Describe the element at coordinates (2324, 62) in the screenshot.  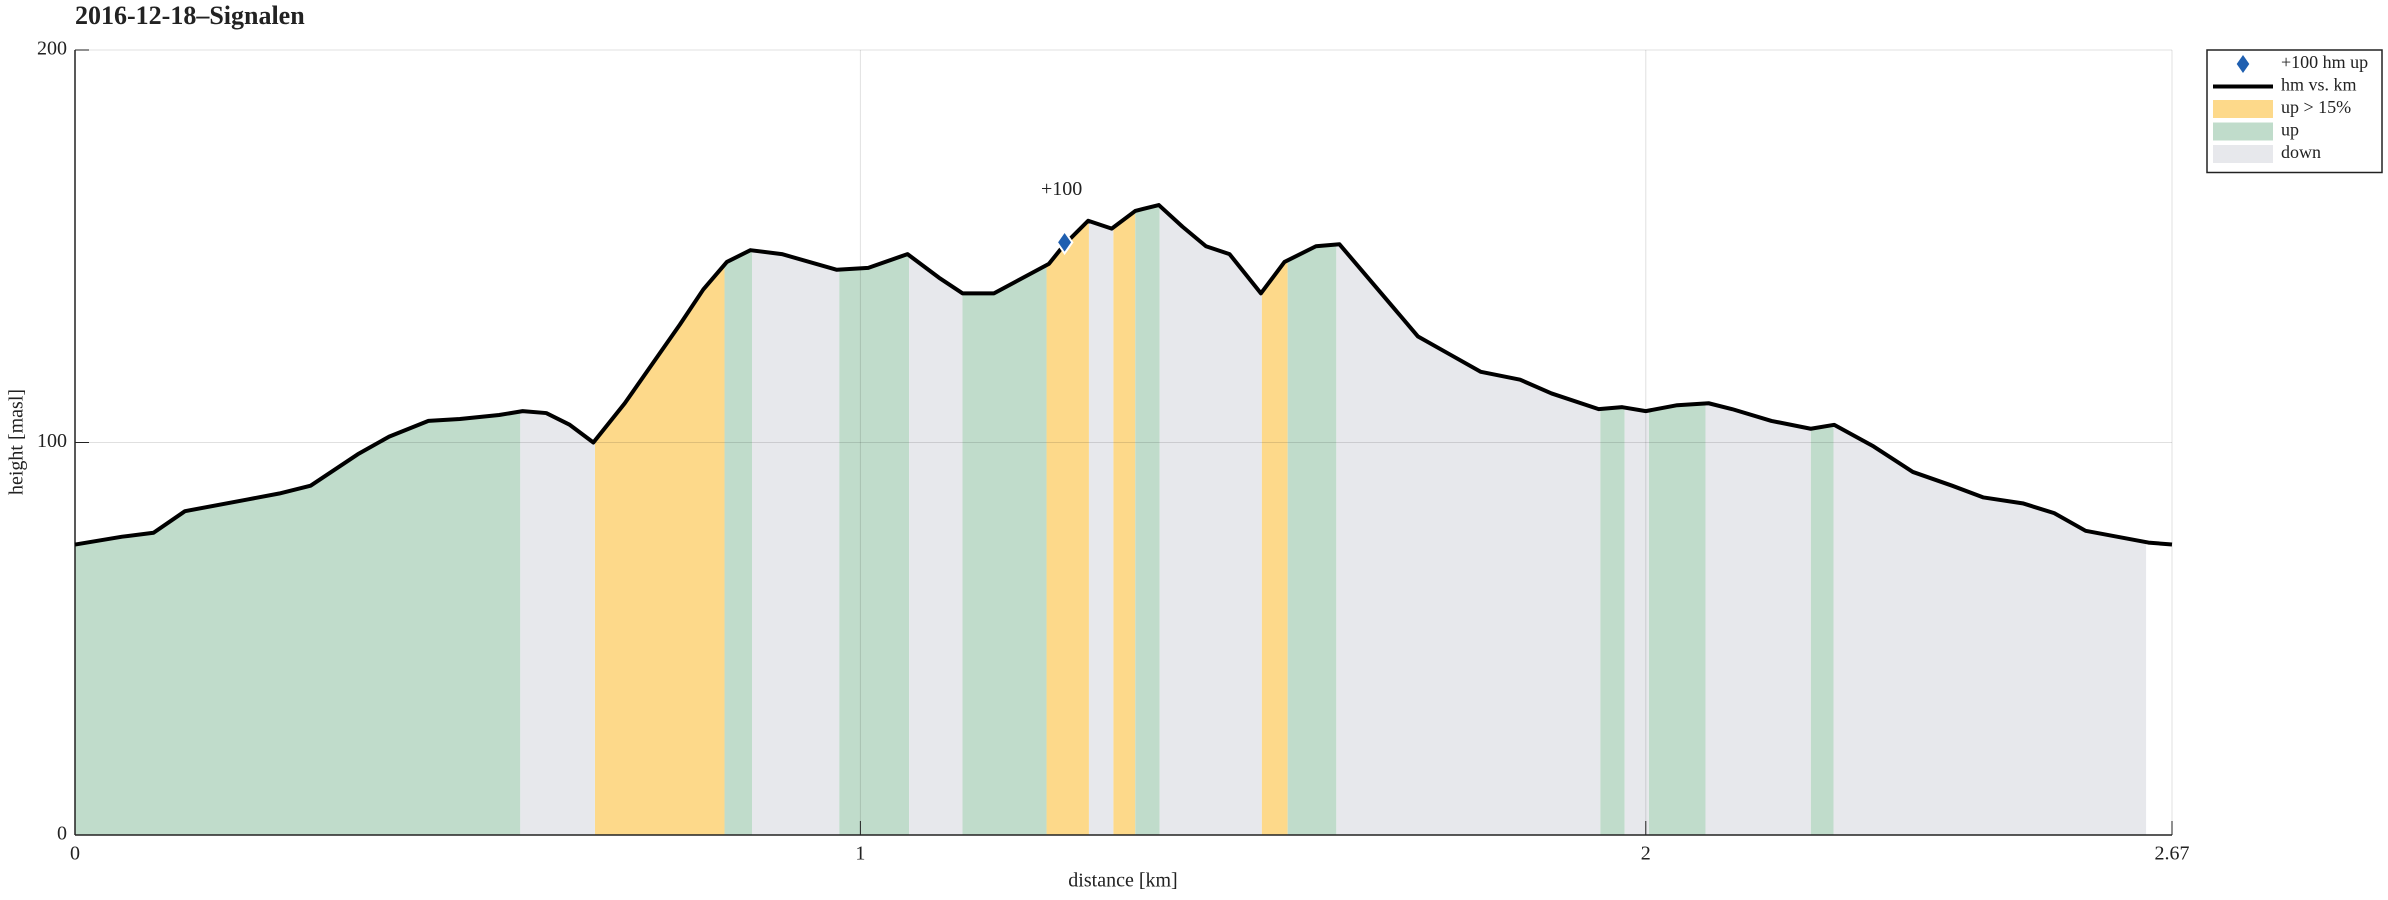
I see `legend-label: +100 hm up` at that location.